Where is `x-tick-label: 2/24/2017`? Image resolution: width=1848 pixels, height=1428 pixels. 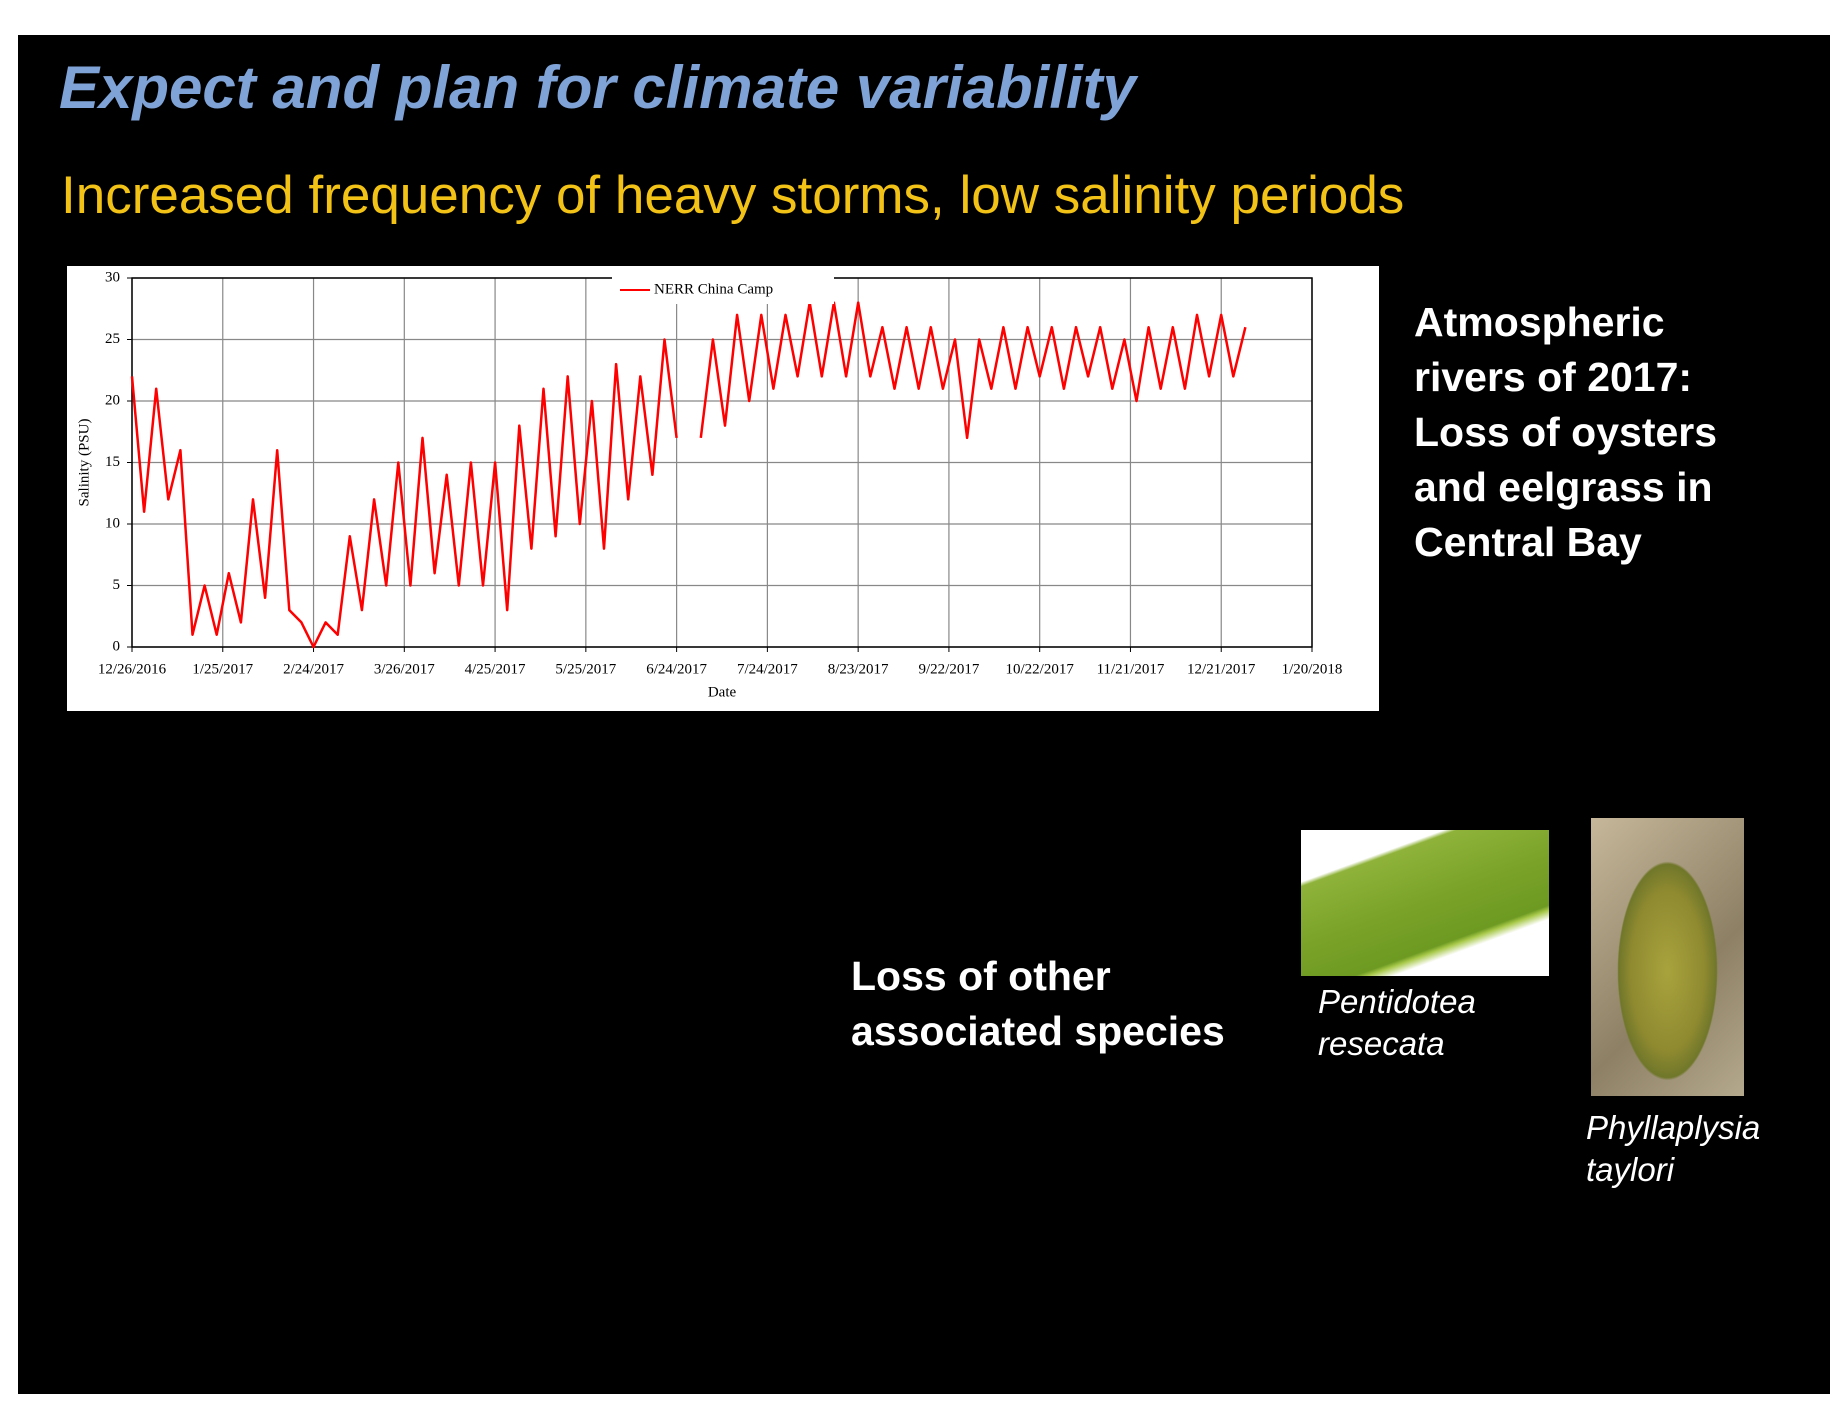 x-tick-label: 2/24/2017 is located at coordinates (313, 669).